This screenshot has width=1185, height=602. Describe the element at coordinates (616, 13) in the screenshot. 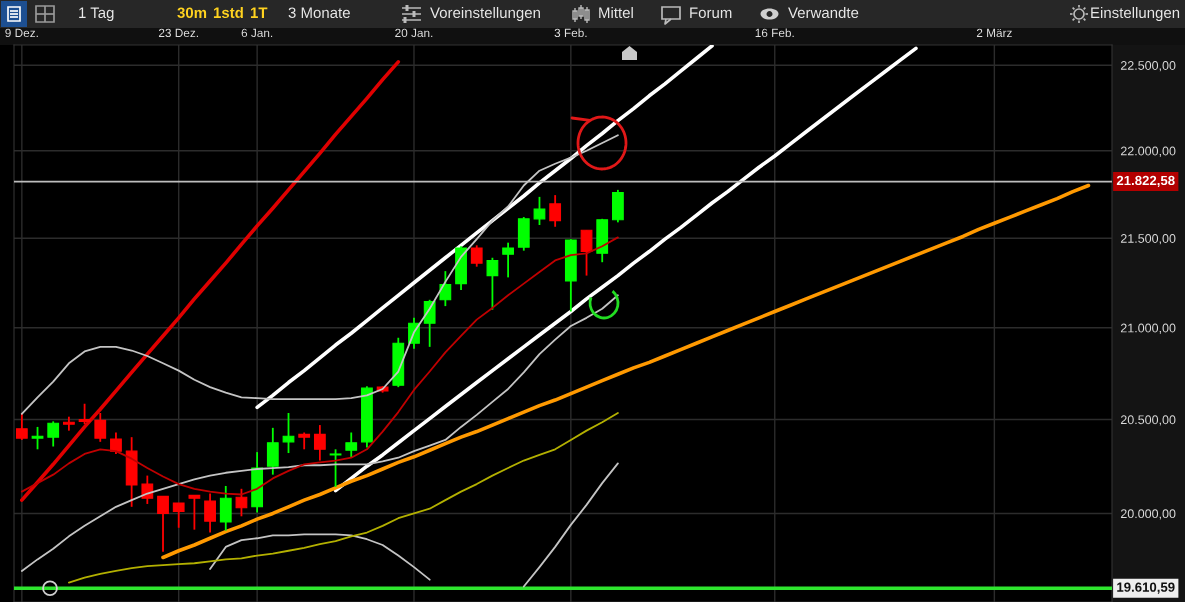

I see `text: Mittel` at that location.